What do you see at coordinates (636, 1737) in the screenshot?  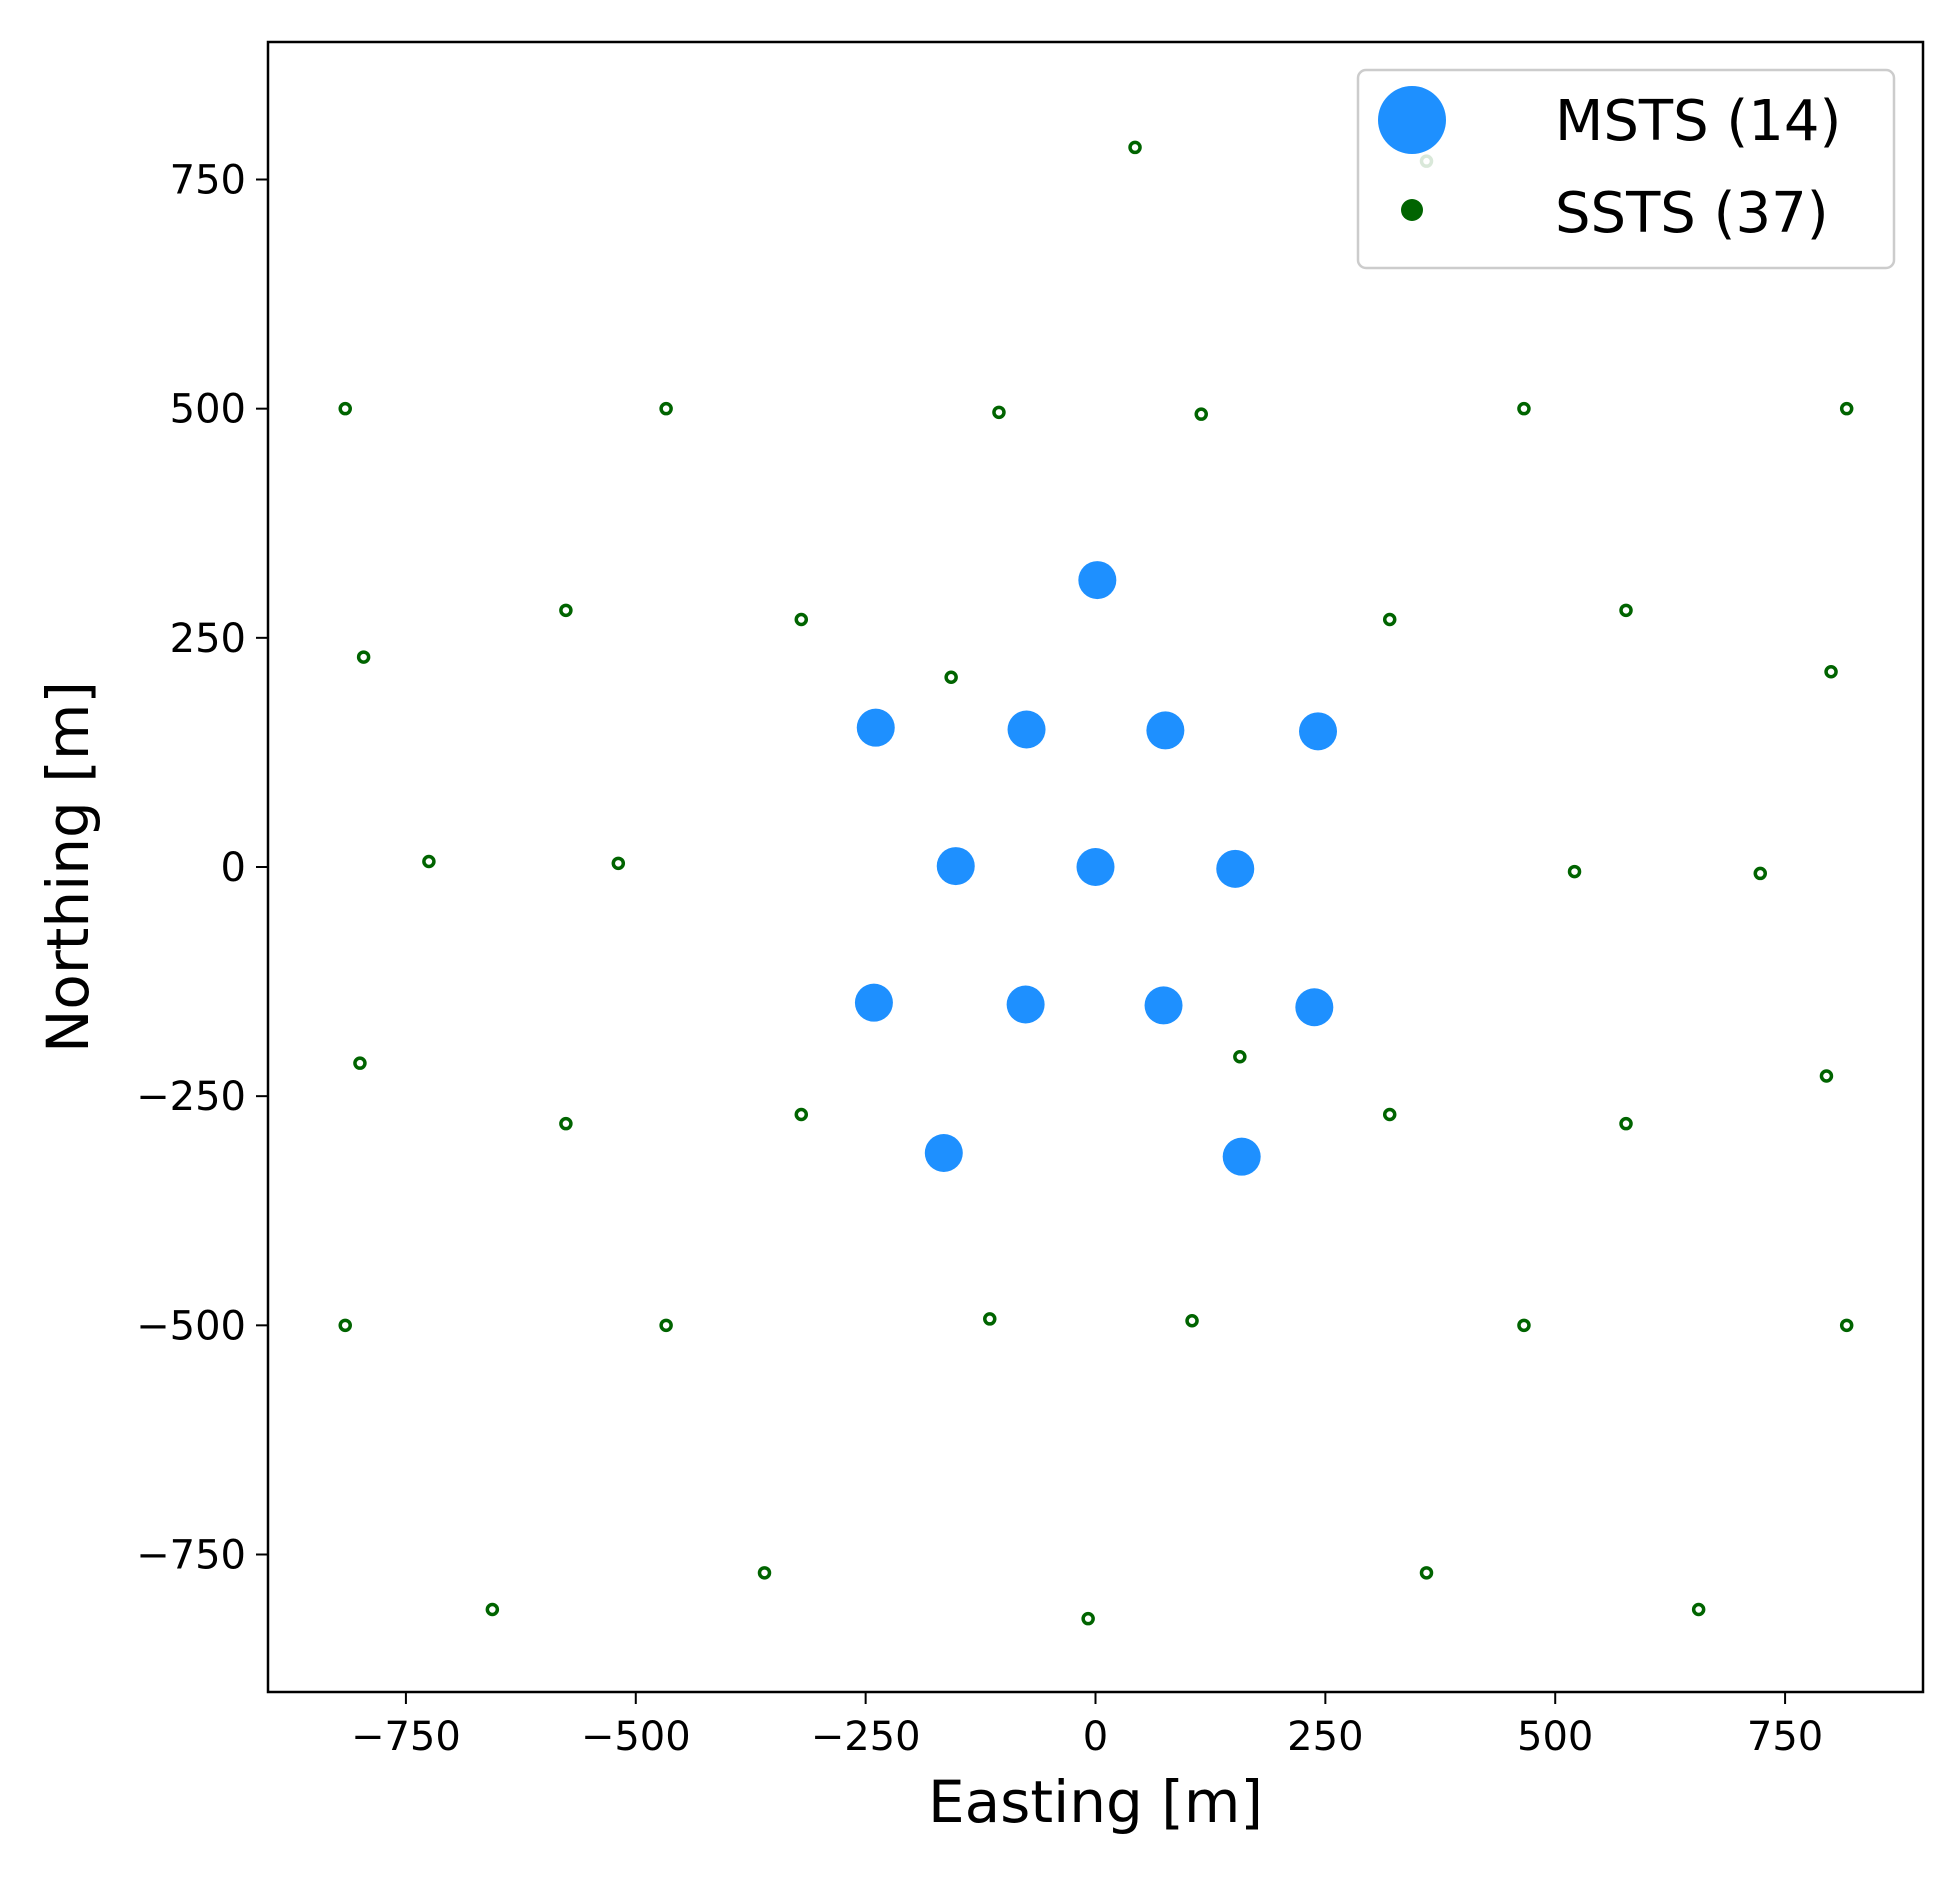 I see `x-tick-label: −500` at bounding box center [636, 1737].